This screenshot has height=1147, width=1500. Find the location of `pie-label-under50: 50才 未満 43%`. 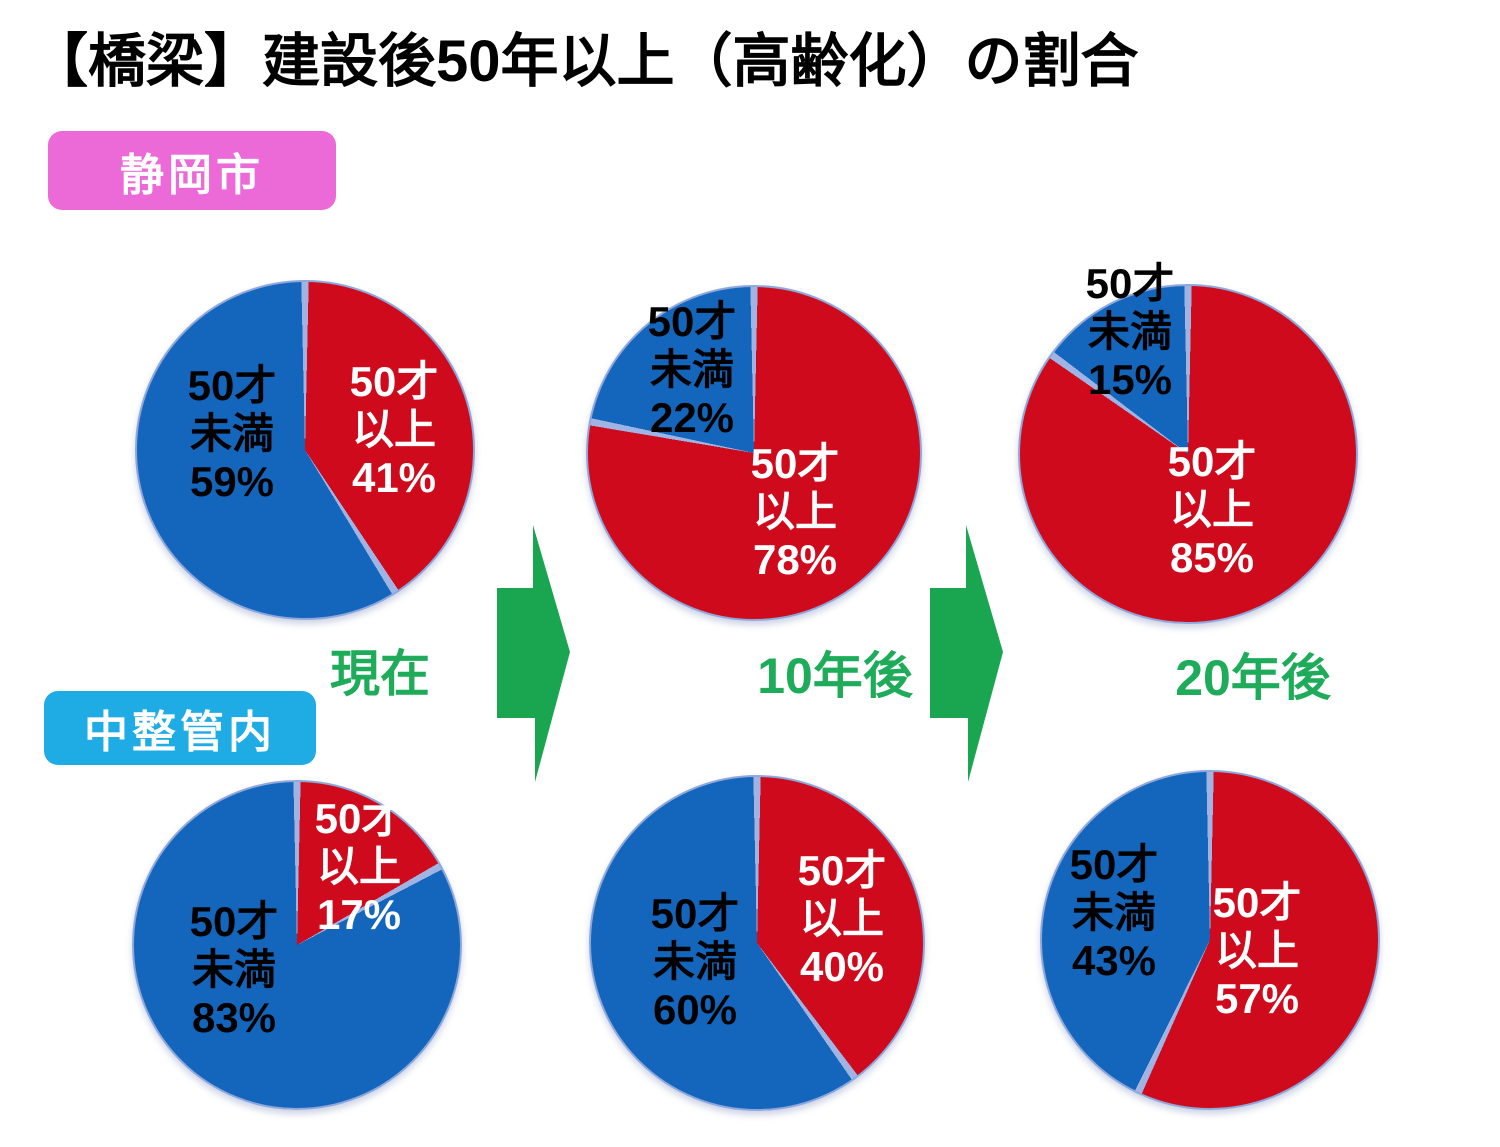

pie-label-under50: 50才 未満 43% is located at coordinates (1114, 913).